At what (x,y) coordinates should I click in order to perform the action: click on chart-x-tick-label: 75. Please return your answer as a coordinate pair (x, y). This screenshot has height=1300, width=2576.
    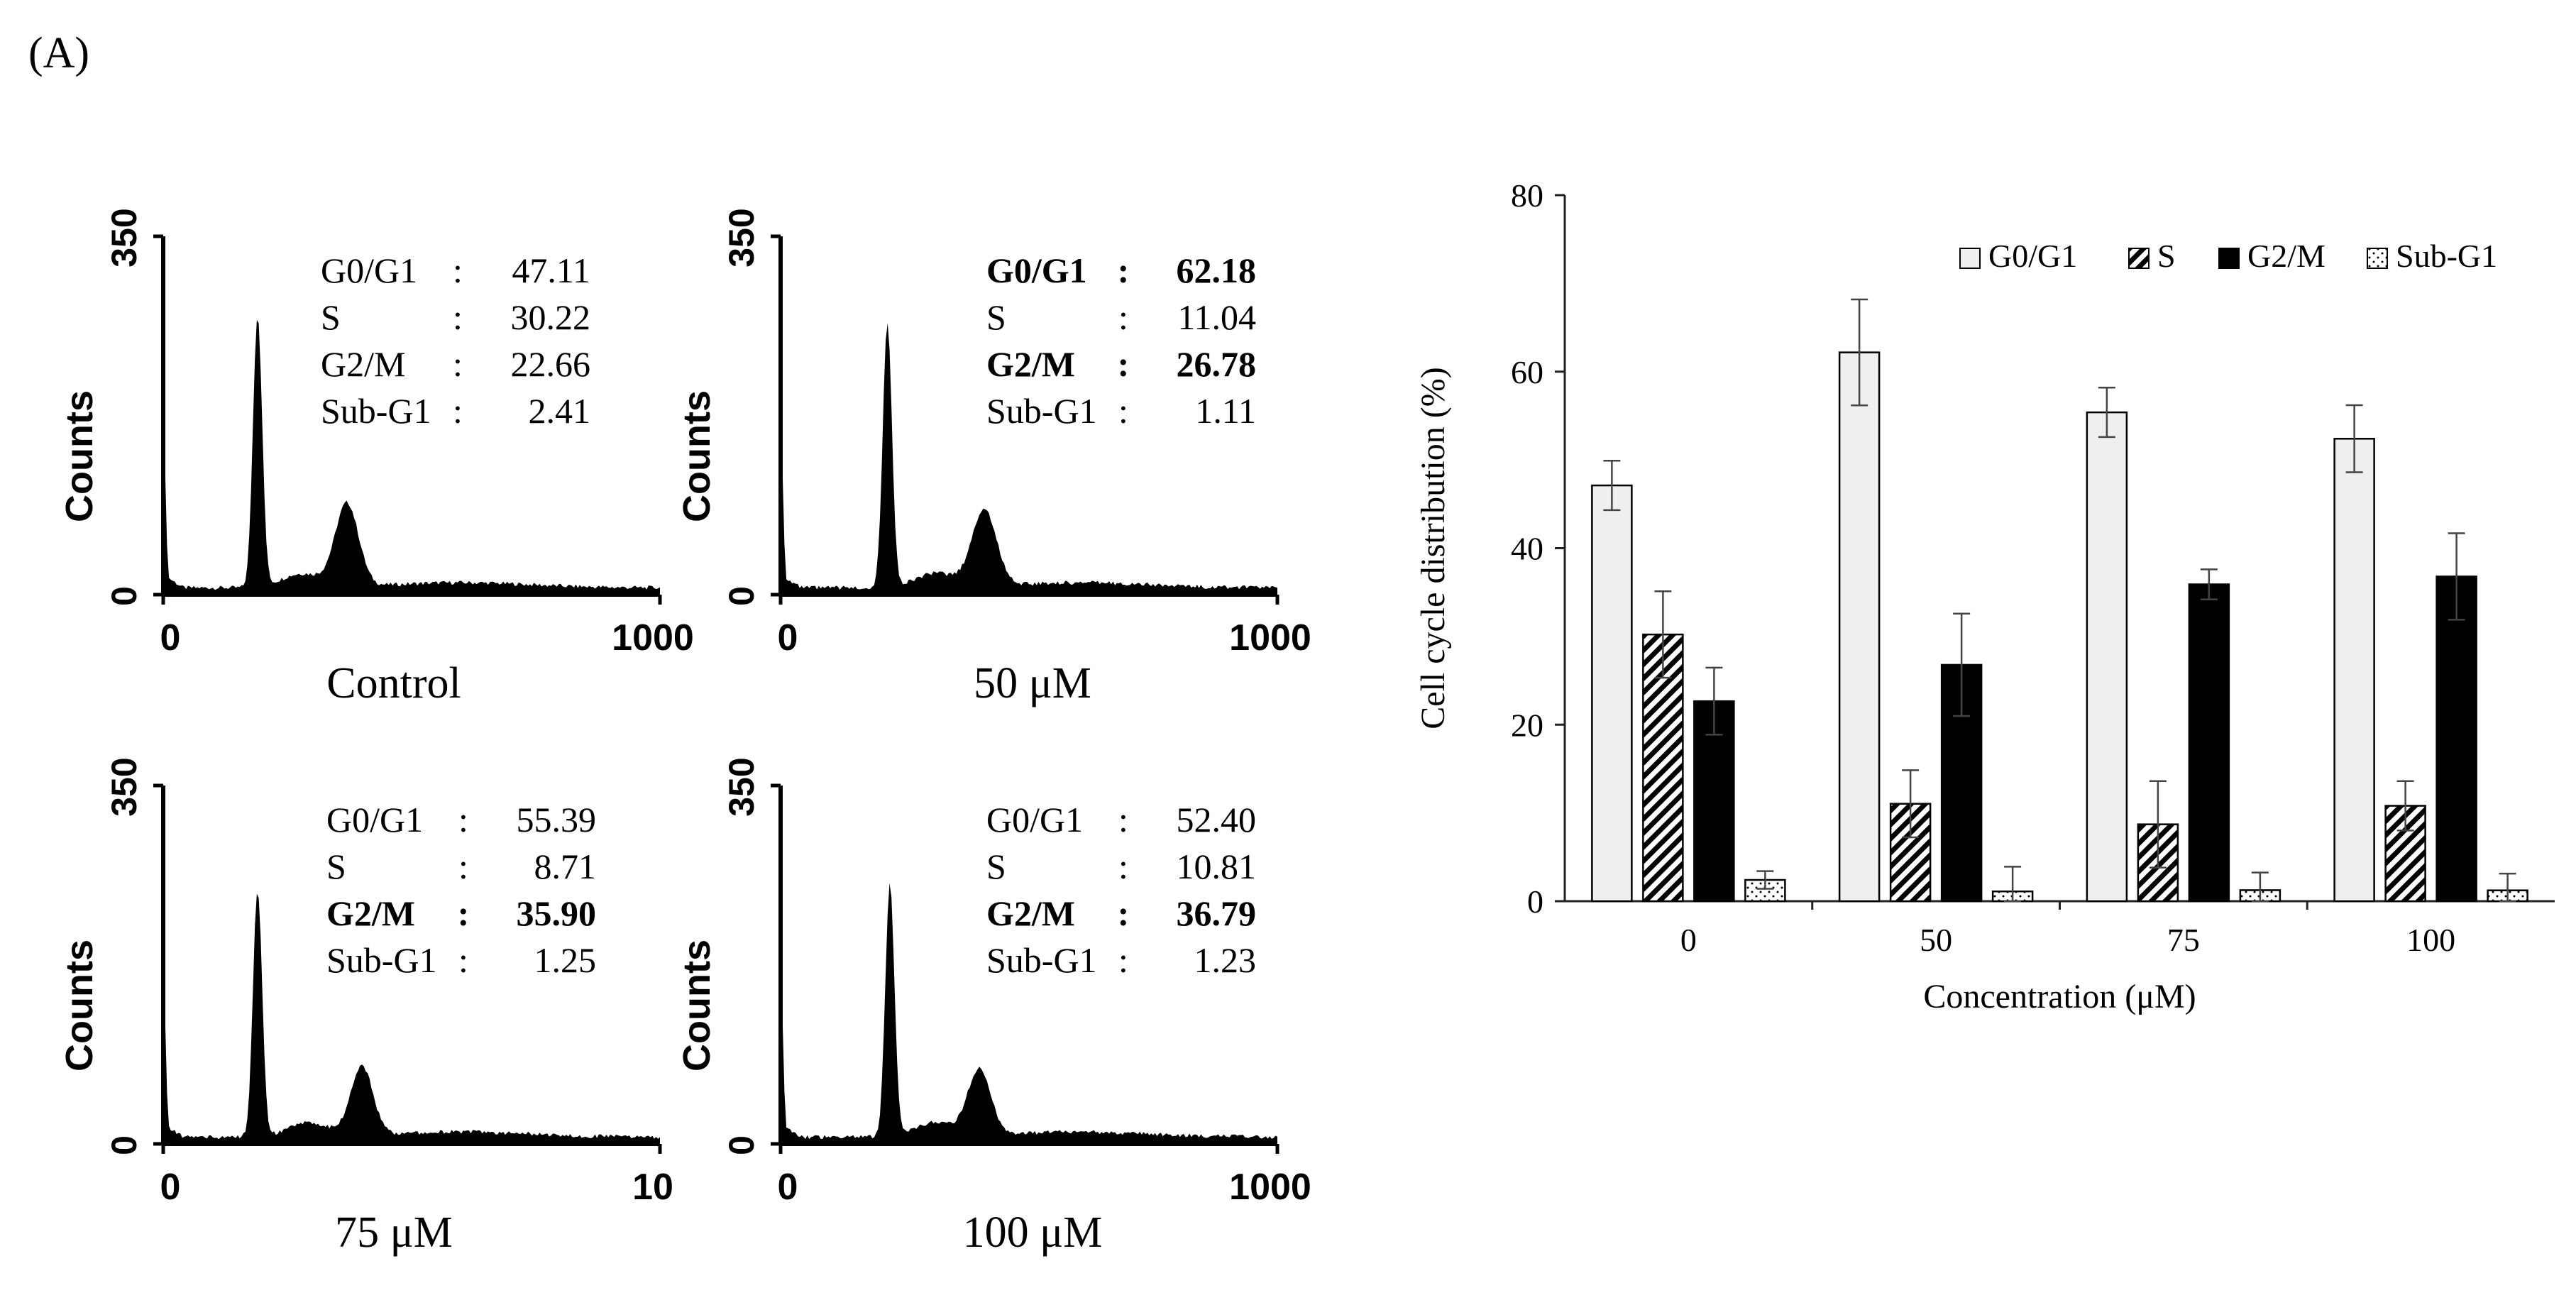
    Looking at the image, I should click on (2183, 940).